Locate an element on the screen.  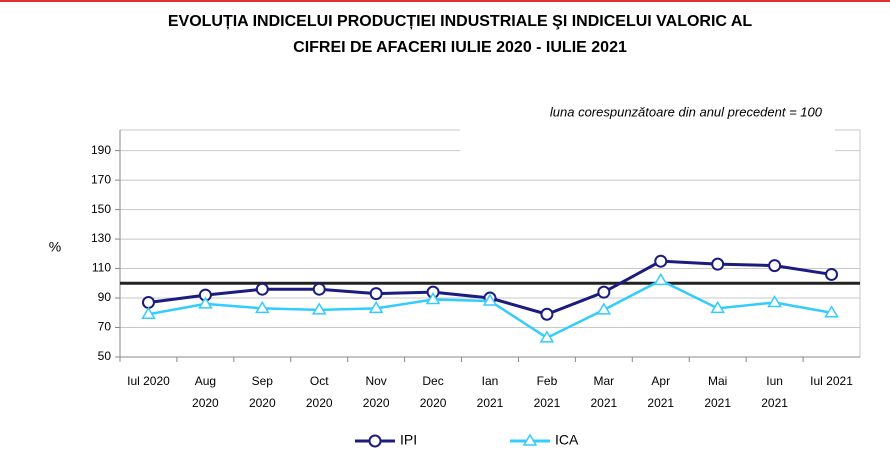
x-tick-label: Mar is located at coordinates (604, 381).